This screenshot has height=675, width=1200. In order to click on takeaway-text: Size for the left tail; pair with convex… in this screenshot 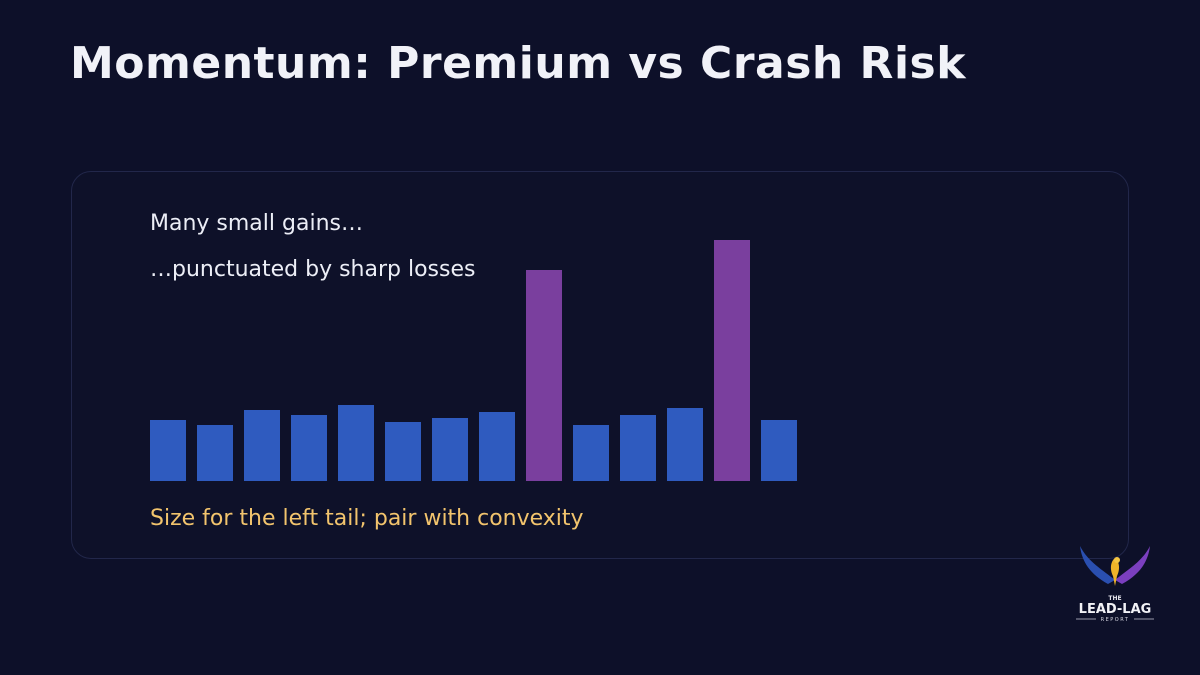, I will do `click(367, 518)`.